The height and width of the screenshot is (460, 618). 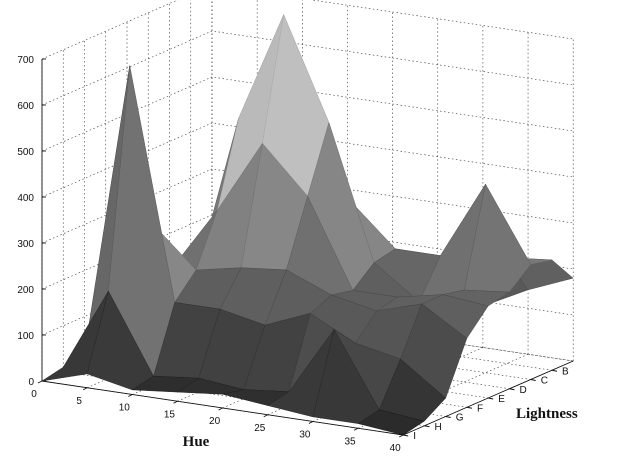 I want to click on y-tick-label: B, so click(x=565, y=371).